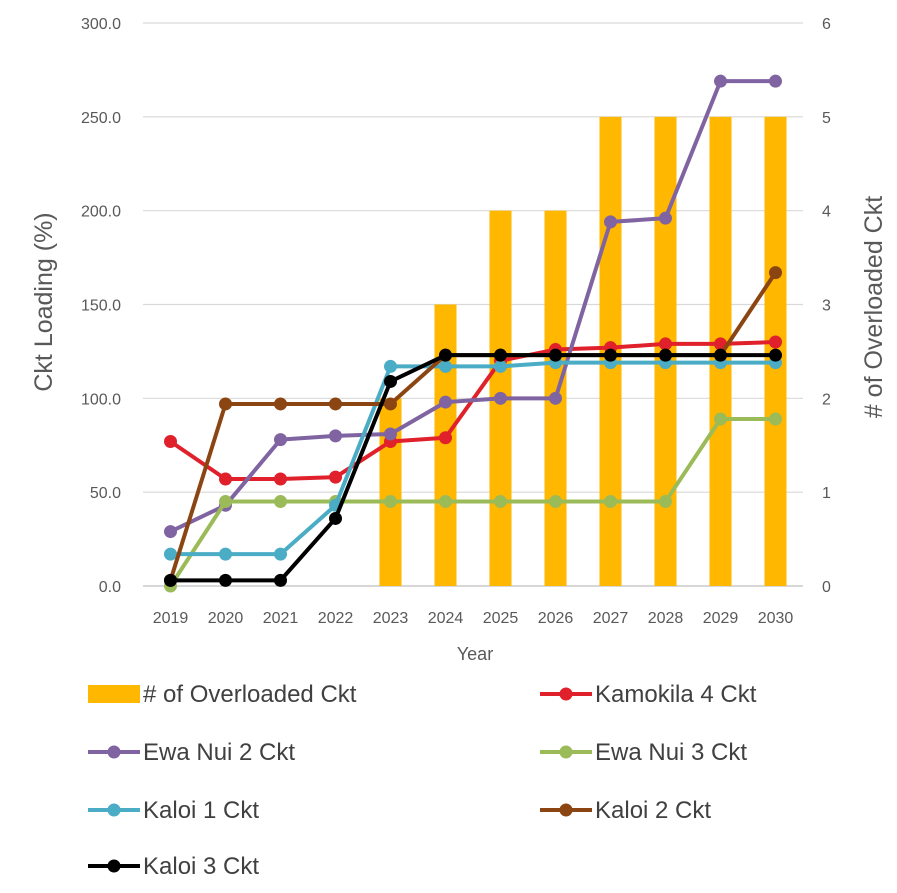 The width and height of the screenshot is (897, 893). What do you see at coordinates (201, 866) in the screenshot?
I see `legend-label: Kaloi 3 Ckt` at bounding box center [201, 866].